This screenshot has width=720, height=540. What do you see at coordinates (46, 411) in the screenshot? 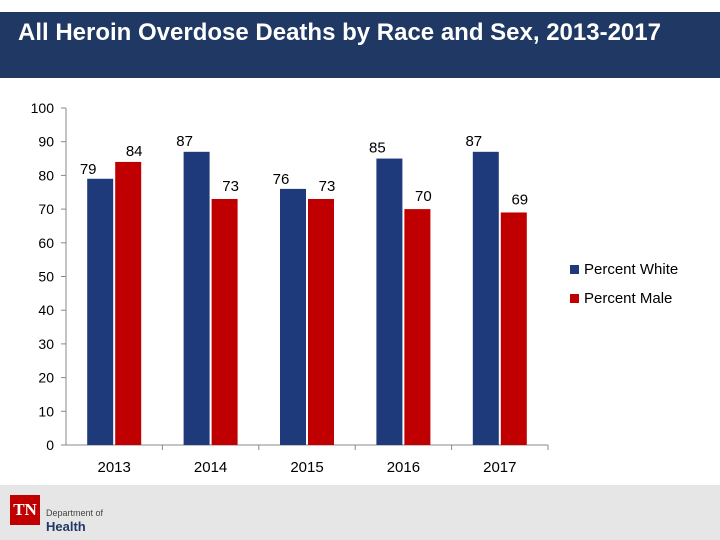
I see `y-tick-label: 10` at bounding box center [46, 411].